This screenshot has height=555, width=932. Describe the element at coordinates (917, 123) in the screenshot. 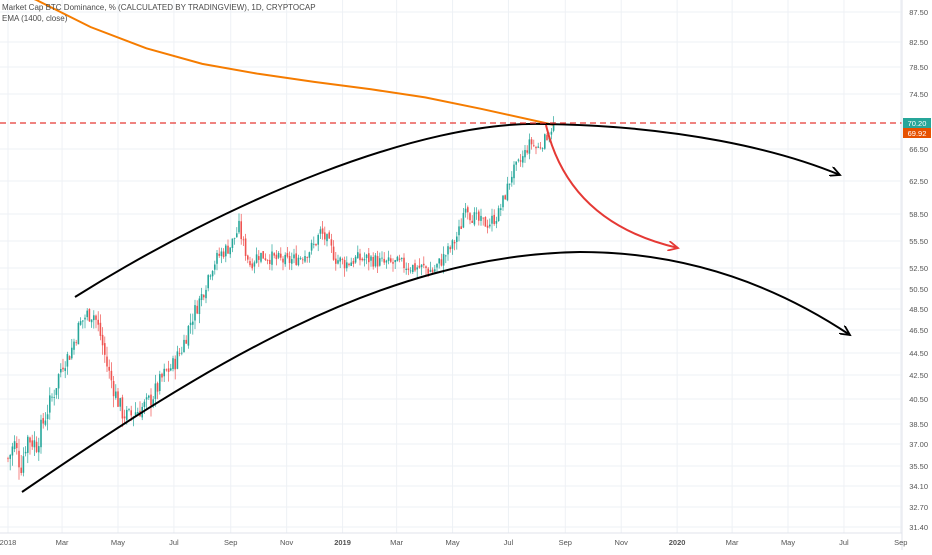

I see `last-price-tag` at that location.